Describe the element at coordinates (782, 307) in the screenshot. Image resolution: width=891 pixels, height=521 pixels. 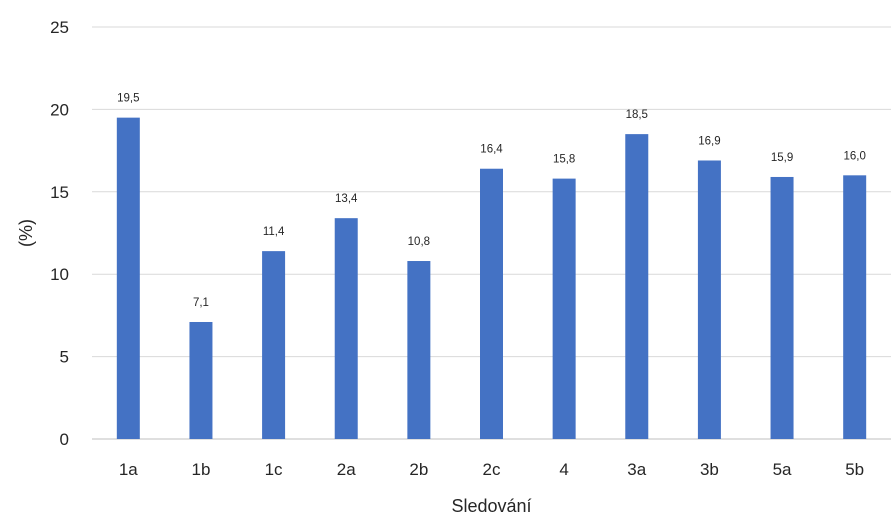
I see `bar-5a` at that location.